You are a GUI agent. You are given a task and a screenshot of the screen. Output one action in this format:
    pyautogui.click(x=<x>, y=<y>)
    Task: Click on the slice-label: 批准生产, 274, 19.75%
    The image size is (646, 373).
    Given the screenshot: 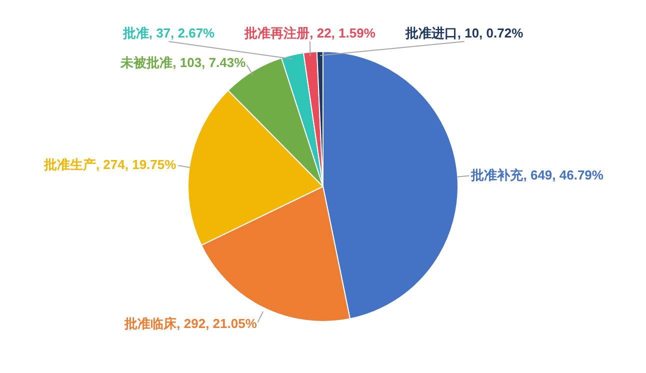 What is the action you would take?
    pyautogui.click(x=109, y=164)
    